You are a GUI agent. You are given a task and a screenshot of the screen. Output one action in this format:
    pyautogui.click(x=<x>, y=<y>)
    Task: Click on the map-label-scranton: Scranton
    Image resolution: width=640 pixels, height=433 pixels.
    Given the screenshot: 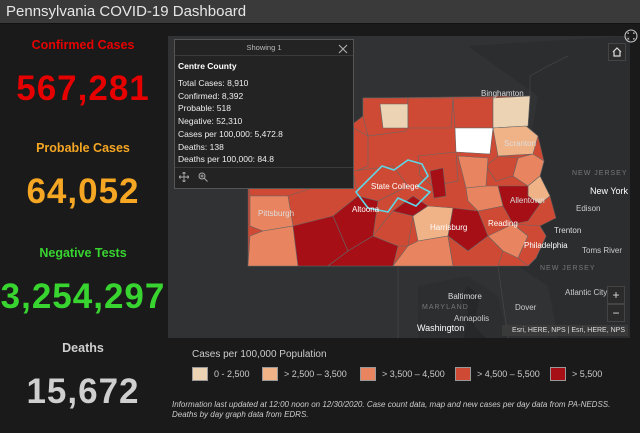 What is the action you would take?
    pyautogui.click(x=520, y=143)
    